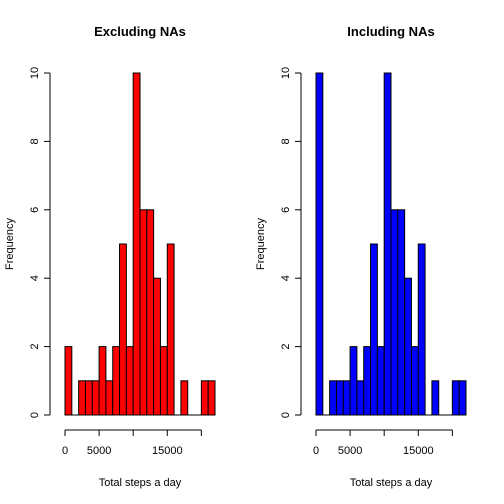 The width and height of the screenshot is (504, 504). I want to click on chart-title: Excluding NAs, so click(140, 31).